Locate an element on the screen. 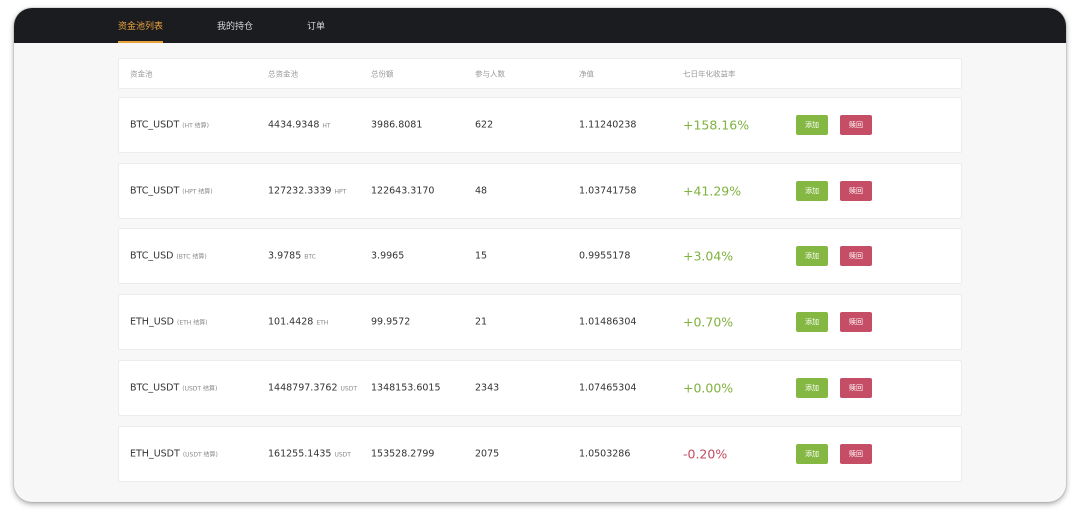  total-pool-cell: 4434.9348 HT is located at coordinates (299, 125).